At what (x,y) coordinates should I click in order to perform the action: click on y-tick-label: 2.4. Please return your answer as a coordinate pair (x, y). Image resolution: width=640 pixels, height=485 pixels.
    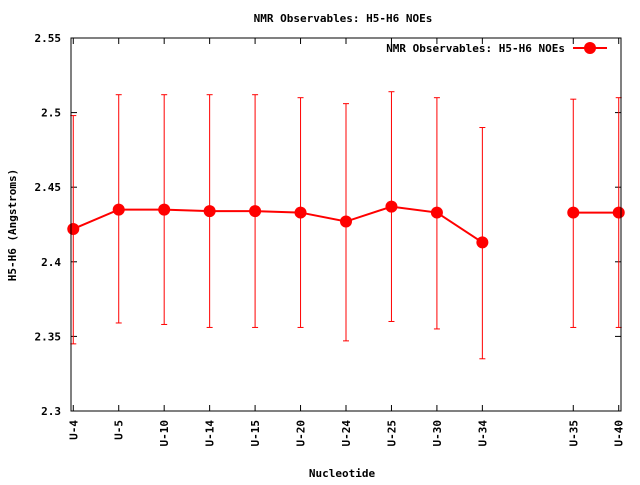
    Looking at the image, I should click on (51, 262).